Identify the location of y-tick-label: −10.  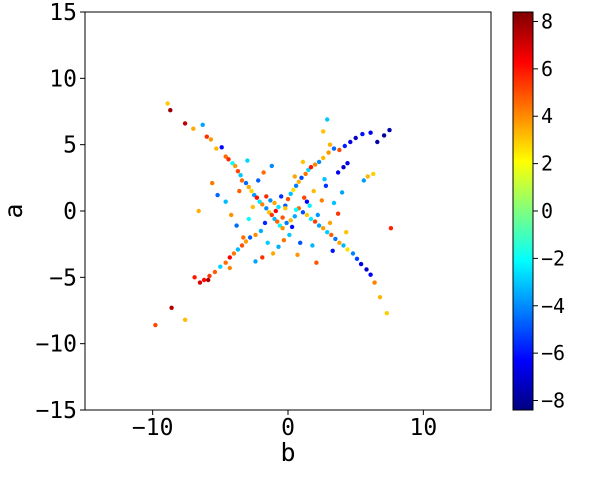
(56, 345).